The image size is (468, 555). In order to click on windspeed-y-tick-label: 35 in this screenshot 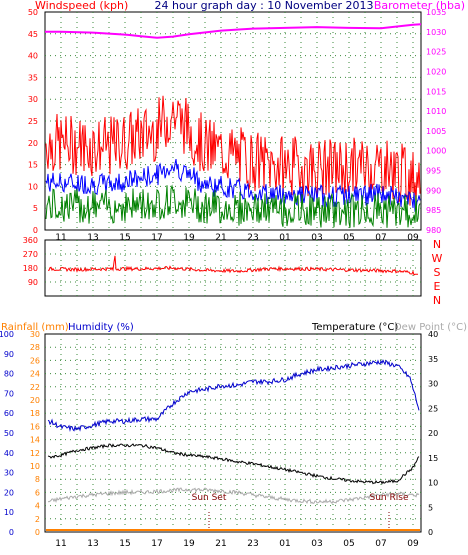, I will do `click(33, 77)`.